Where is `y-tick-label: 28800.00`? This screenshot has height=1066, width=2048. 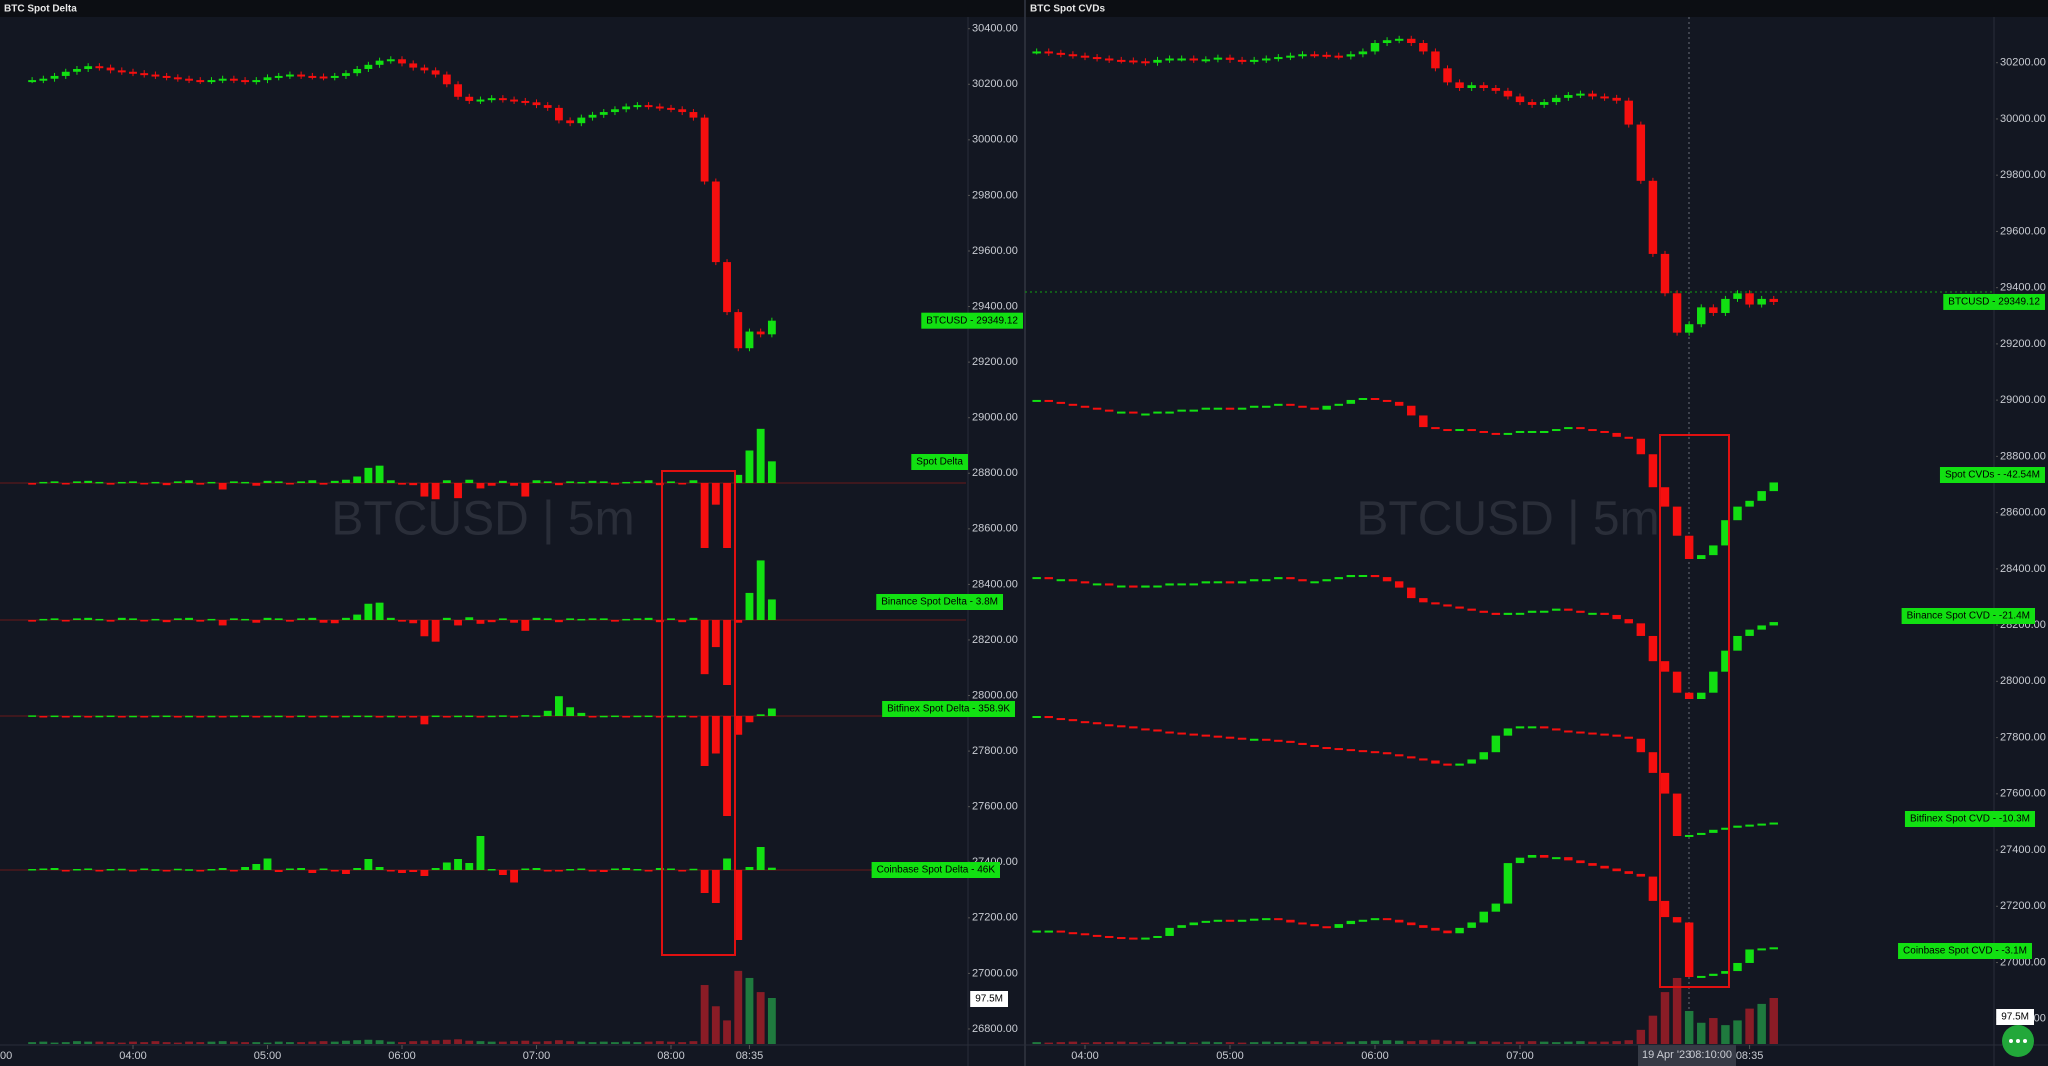
y-tick-label: 28800.00 is located at coordinates (995, 473).